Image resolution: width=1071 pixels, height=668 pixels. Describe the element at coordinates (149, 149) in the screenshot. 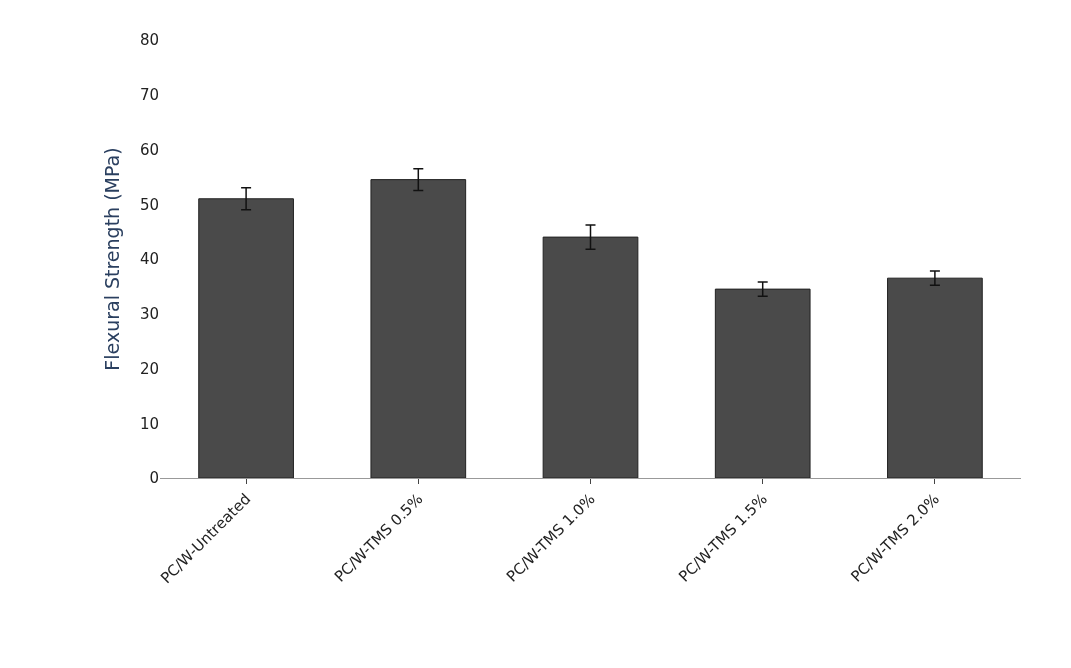

I see `y-tick-label: 60` at that location.